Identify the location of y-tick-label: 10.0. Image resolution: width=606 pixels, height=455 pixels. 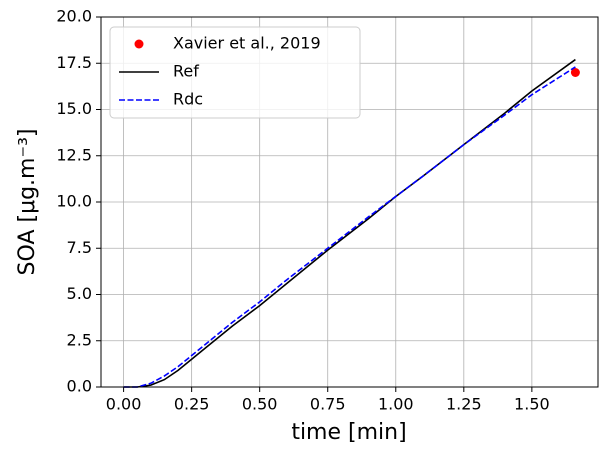
(74, 201).